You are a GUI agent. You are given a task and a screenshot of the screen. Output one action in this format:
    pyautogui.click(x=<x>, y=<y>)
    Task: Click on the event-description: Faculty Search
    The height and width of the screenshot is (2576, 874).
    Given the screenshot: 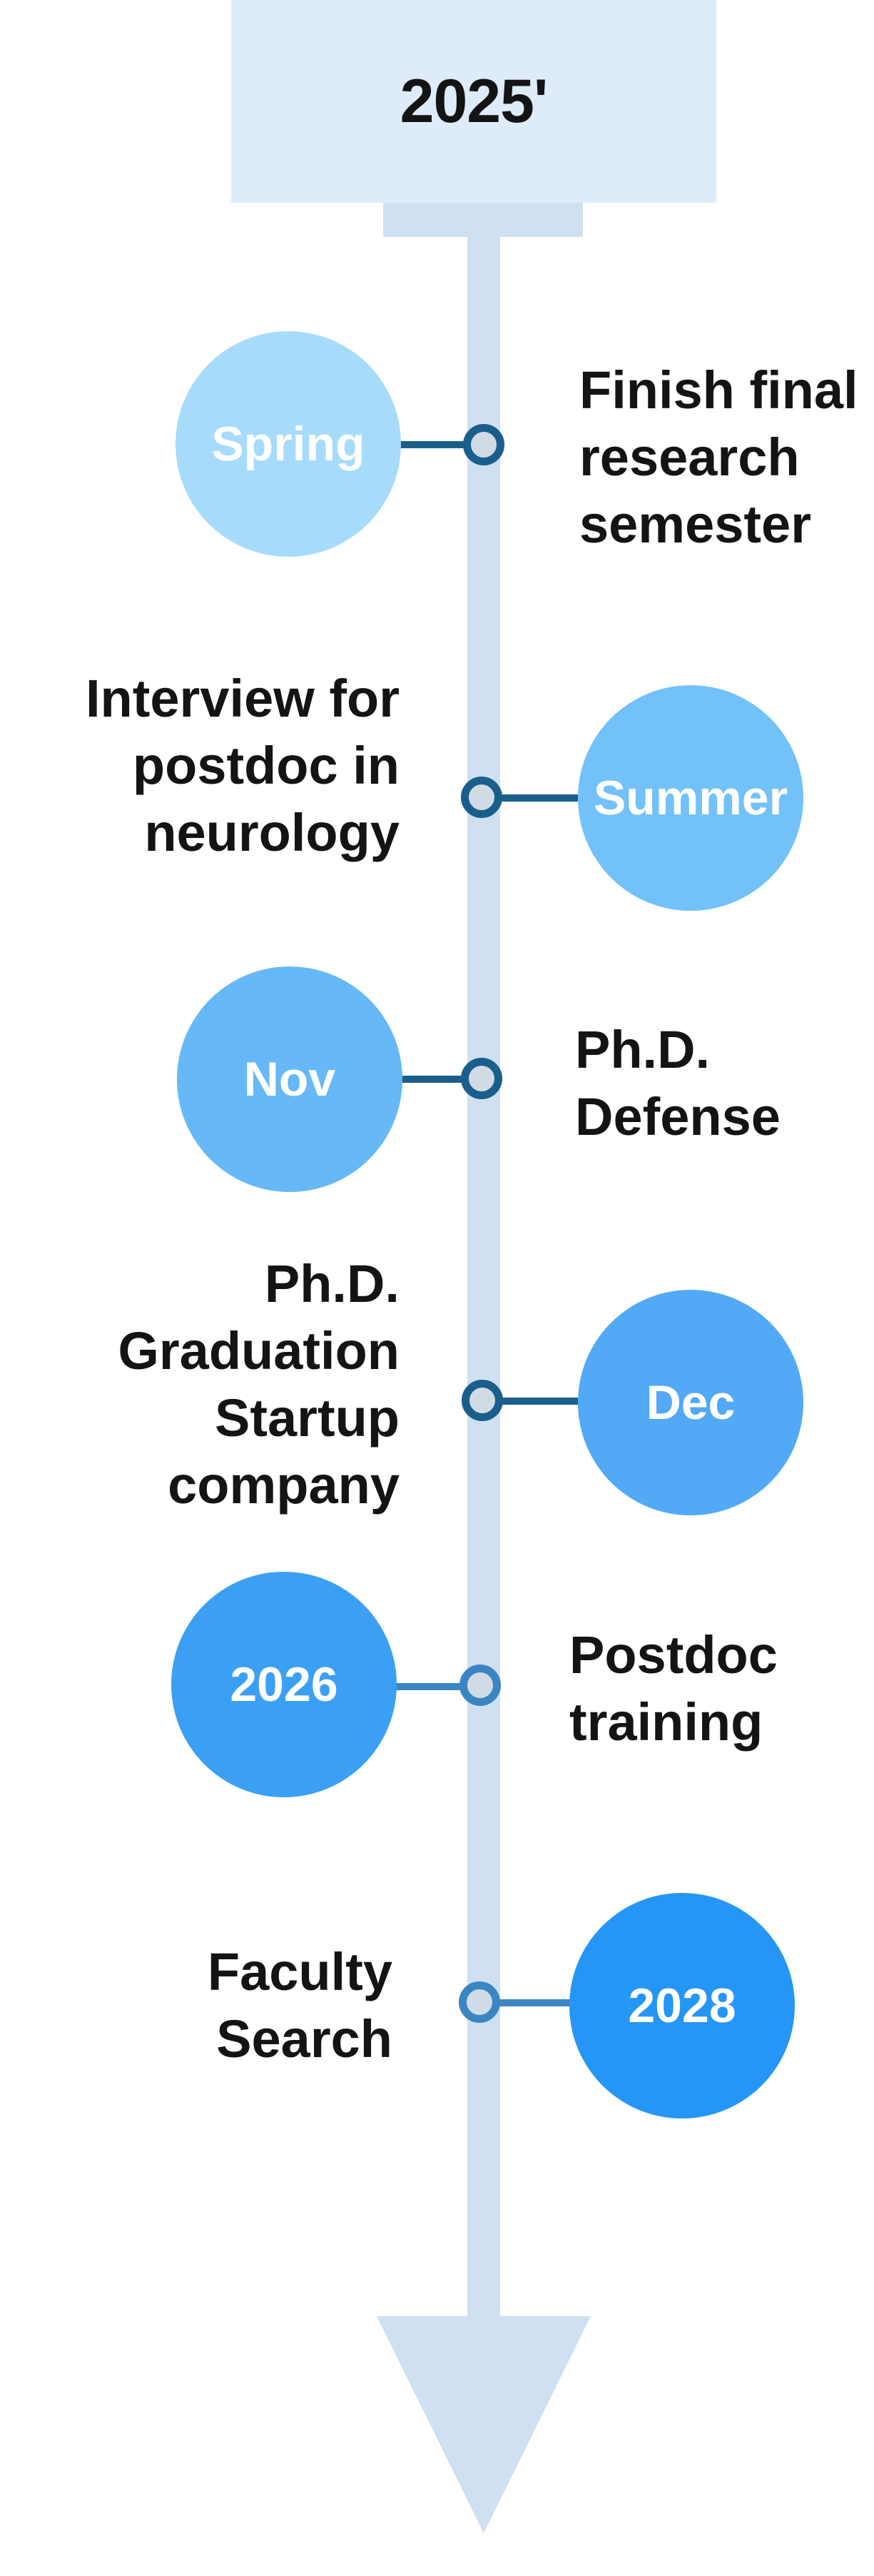 What is the action you would take?
    pyautogui.click(x=300, y=2006)
    